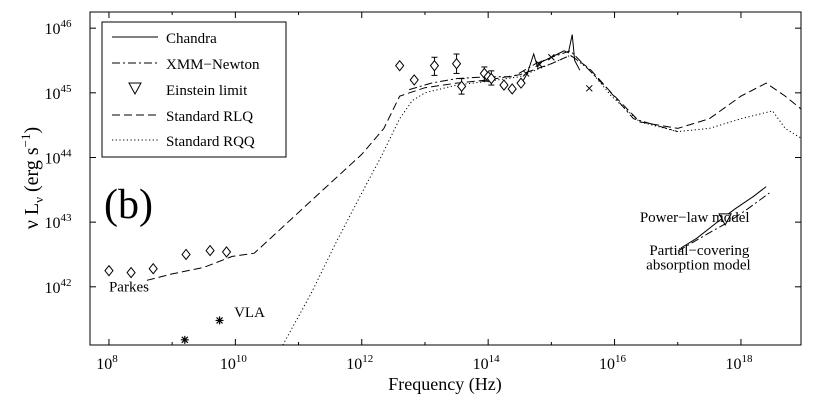 This screenshot has height=403, width=830. I want to click on legend-label-chandra: Chandra, so click(191, 39).